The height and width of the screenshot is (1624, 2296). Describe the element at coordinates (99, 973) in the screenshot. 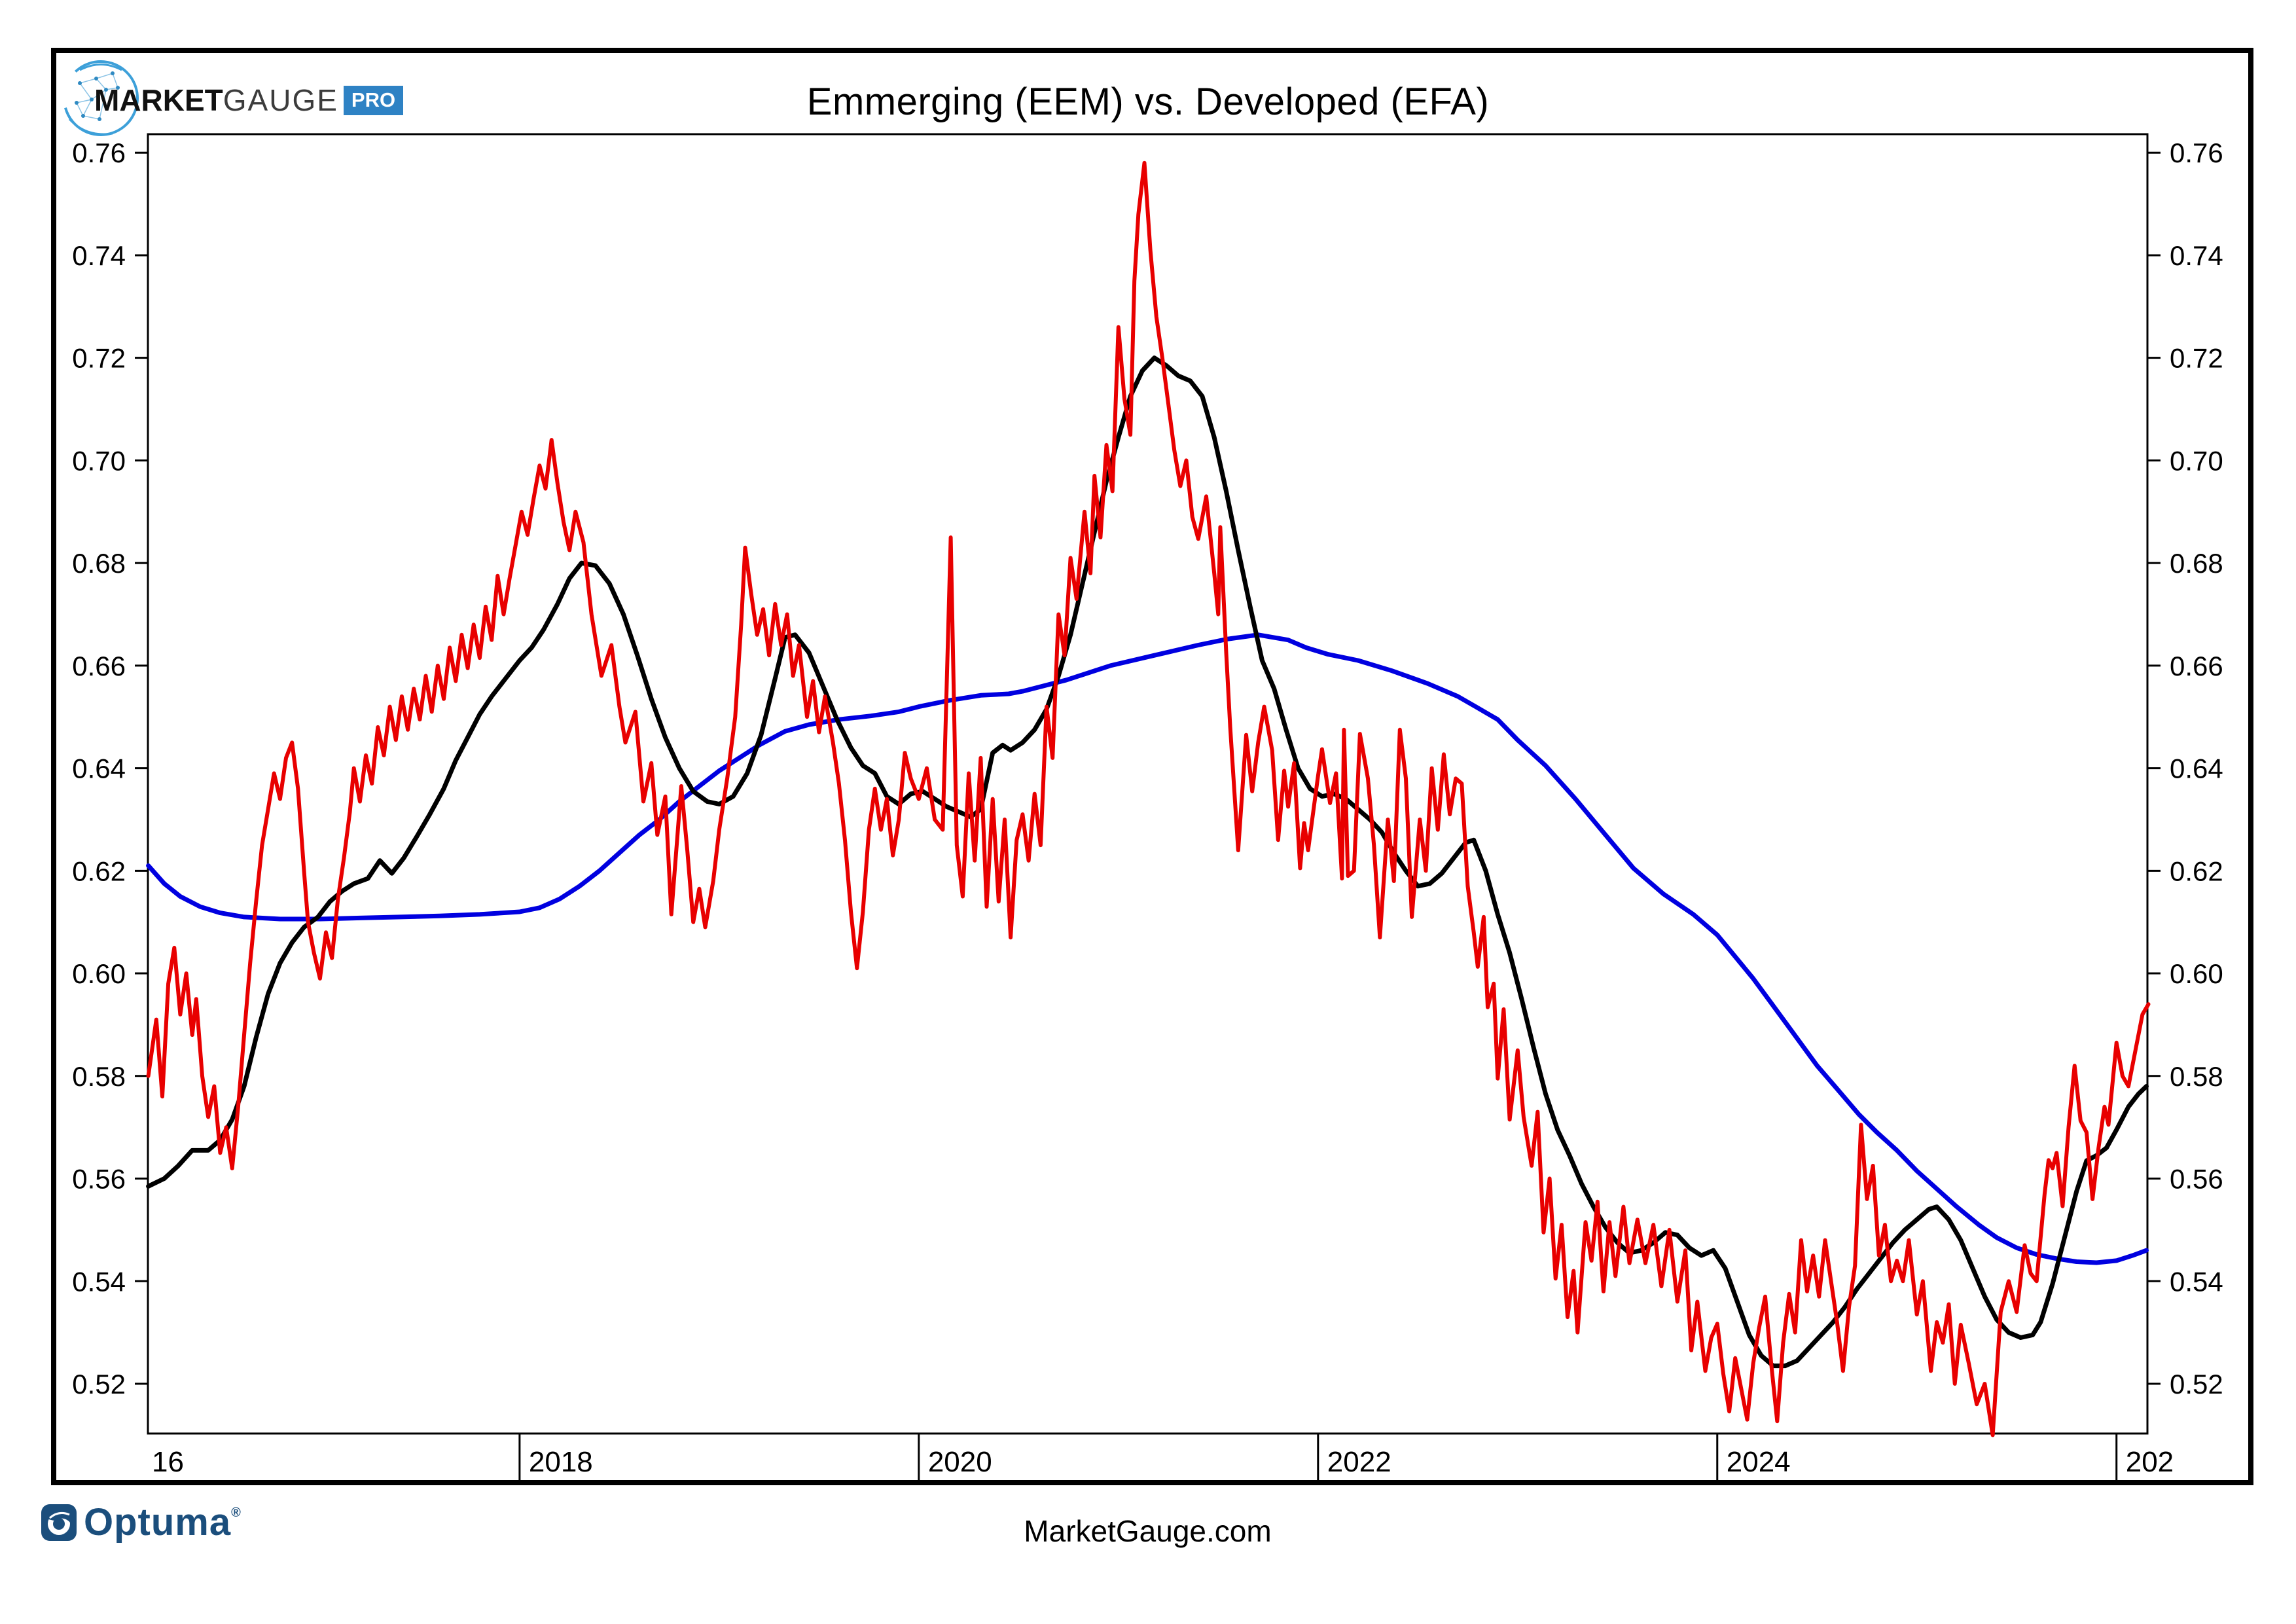

I see `y-axis-label-left: 0.60` at that location.